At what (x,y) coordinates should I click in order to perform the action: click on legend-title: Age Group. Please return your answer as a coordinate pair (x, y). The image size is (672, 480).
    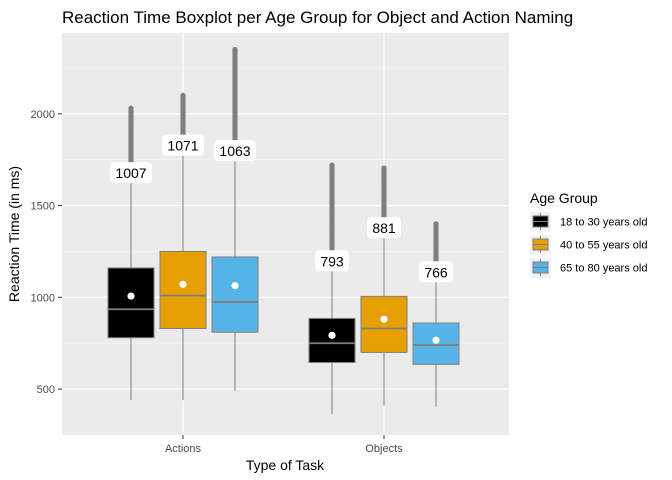
    Looking at the image, I should click on (564, 198).